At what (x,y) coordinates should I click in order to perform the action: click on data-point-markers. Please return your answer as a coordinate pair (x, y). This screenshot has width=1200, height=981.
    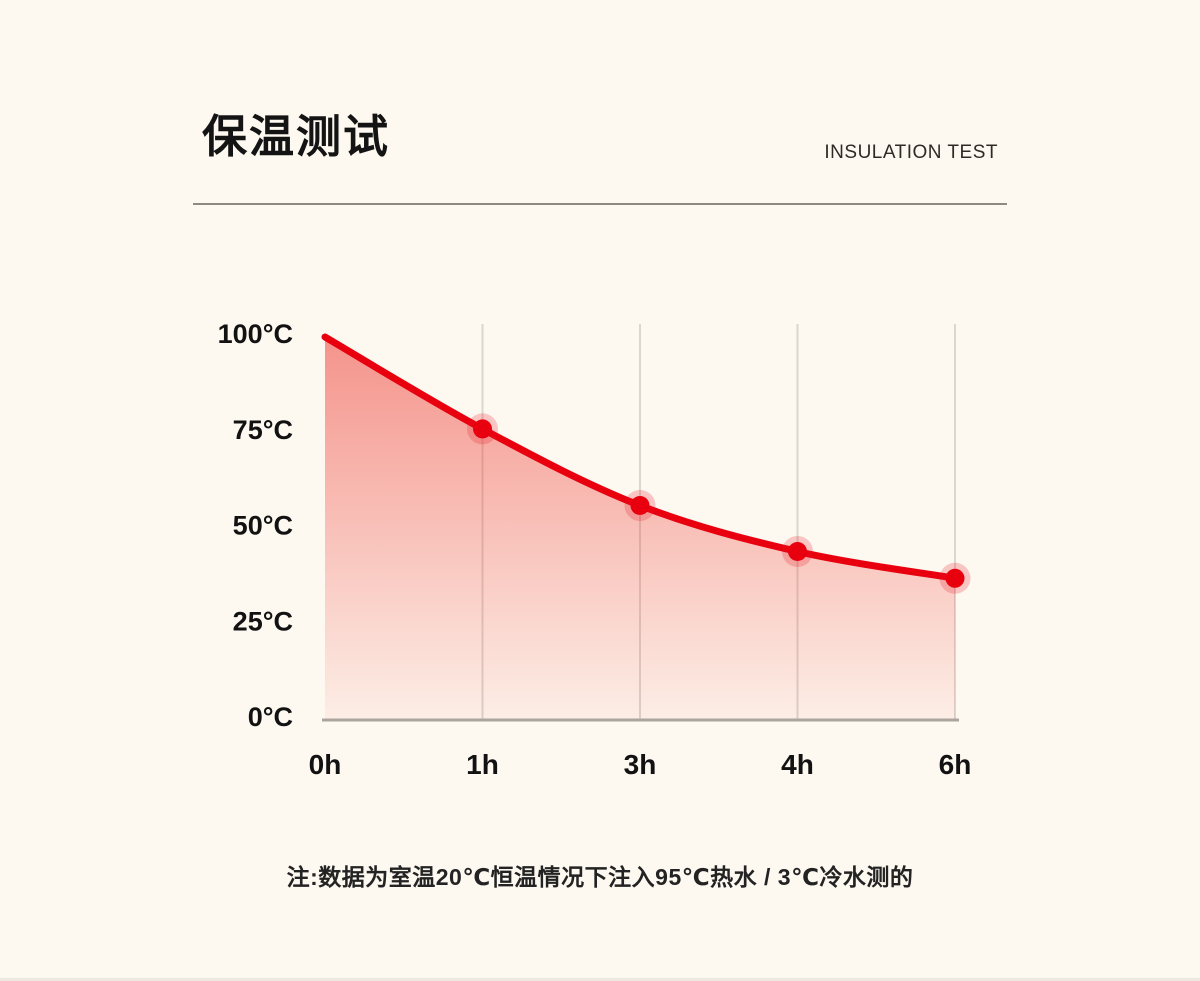
    Looking at the image, I should click on (719, 503).